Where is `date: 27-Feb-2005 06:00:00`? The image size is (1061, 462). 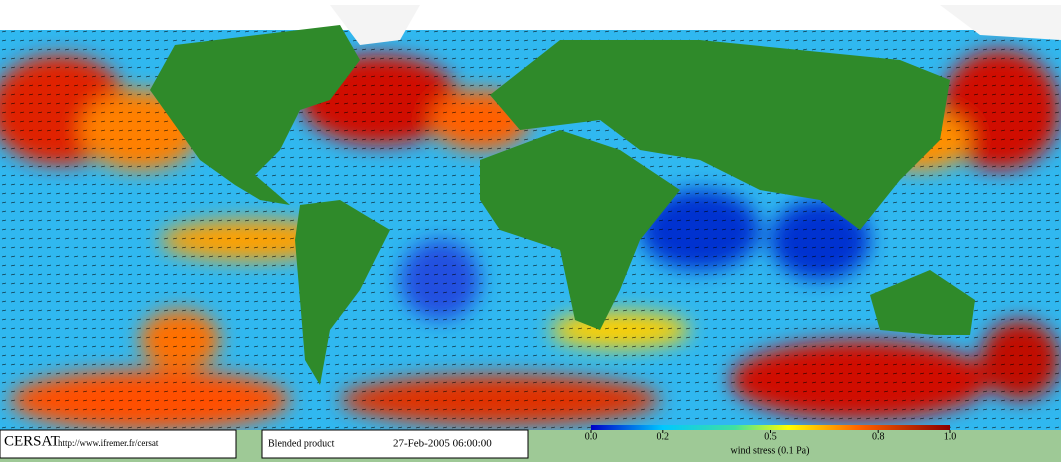 date: 27-Feb-2005 06:00:00 is located at coordinates (442, 444).